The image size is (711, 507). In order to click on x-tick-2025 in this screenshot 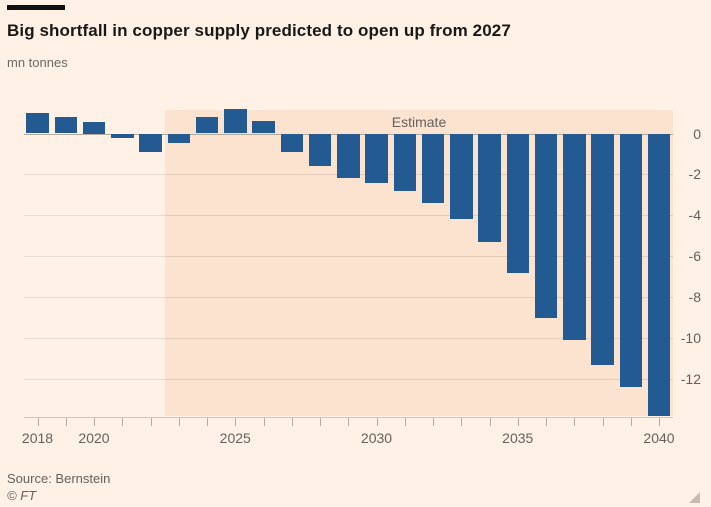, I will do `click(236, 422)`.